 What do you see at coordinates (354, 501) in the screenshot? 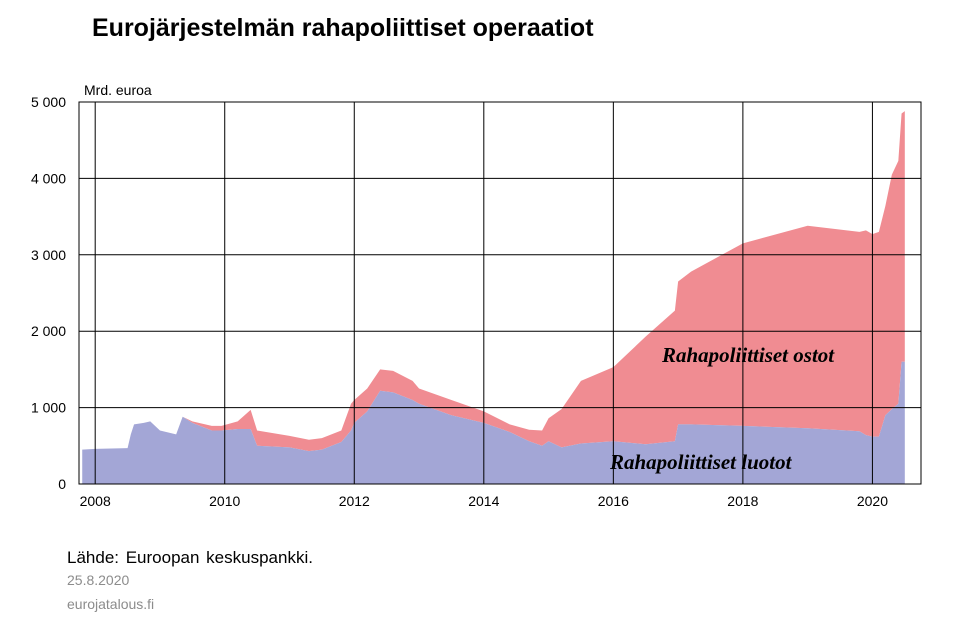
I see `x-tick-label: 2012` at bounding box center [354, 501].